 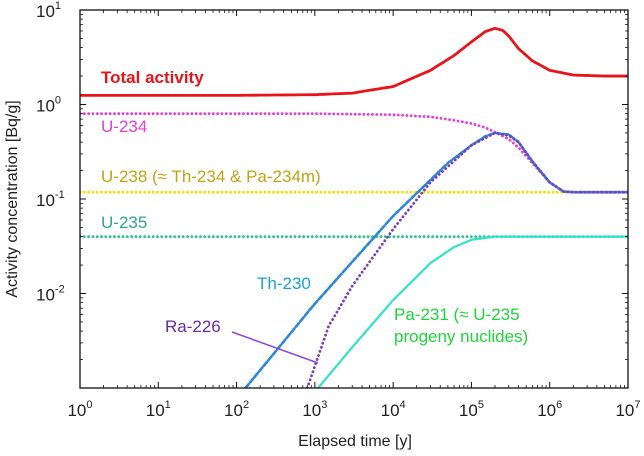 What do you see at coordinates (79, 409) in the screenshot?
I see `x-tick-label: 10⁰` at bounding box center [79, 409].